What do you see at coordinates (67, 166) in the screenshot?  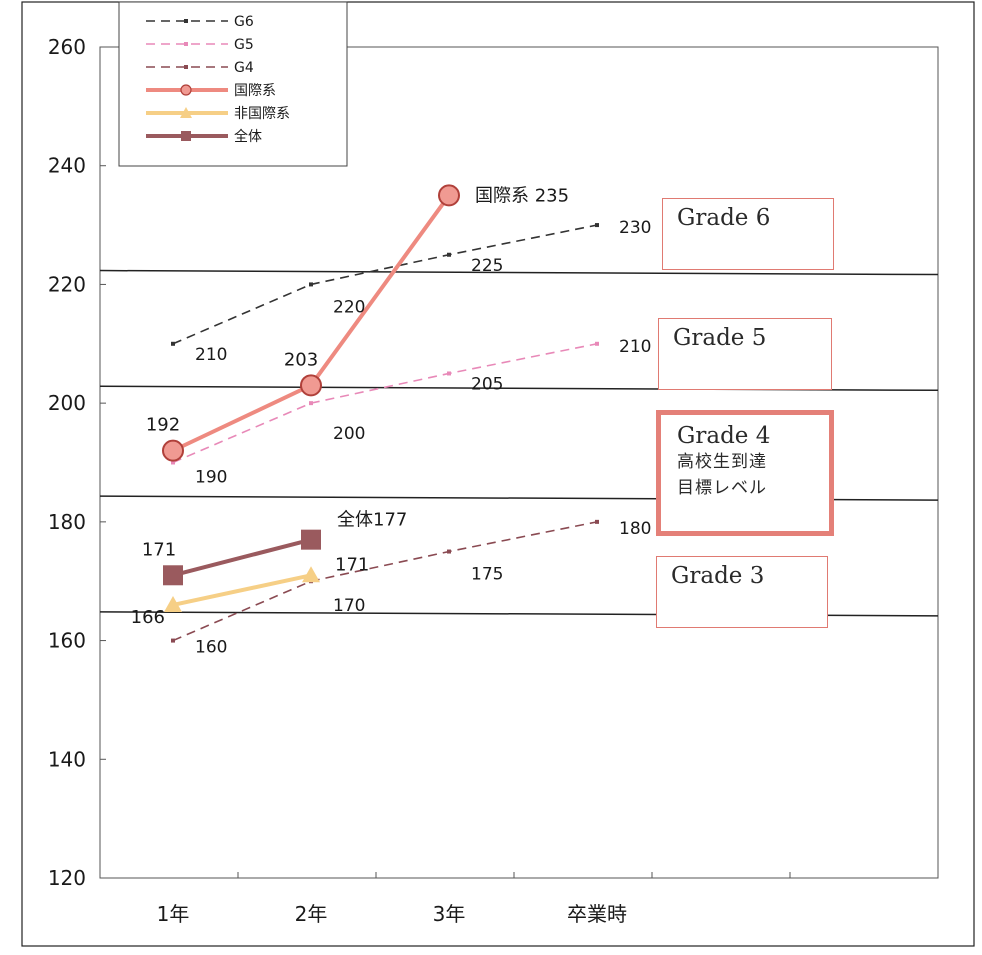 I see `y-tick-label: 240` at bounding box center [67, 166].